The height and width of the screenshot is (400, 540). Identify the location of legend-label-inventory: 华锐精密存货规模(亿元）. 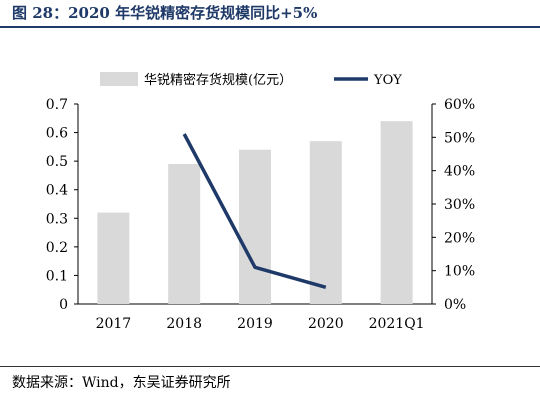
(218, 80).